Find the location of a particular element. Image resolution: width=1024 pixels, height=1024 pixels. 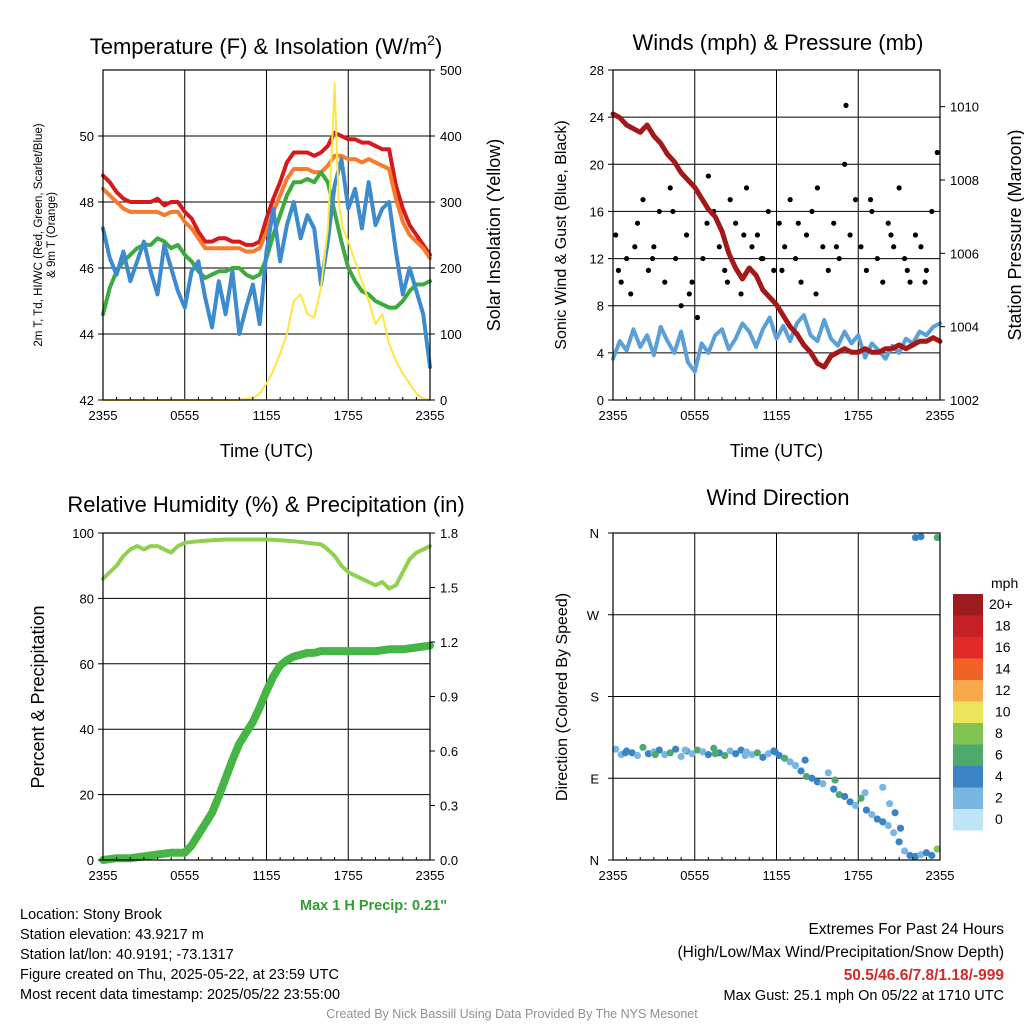

legend-label: 12 is located at coordinates (1003, 690).